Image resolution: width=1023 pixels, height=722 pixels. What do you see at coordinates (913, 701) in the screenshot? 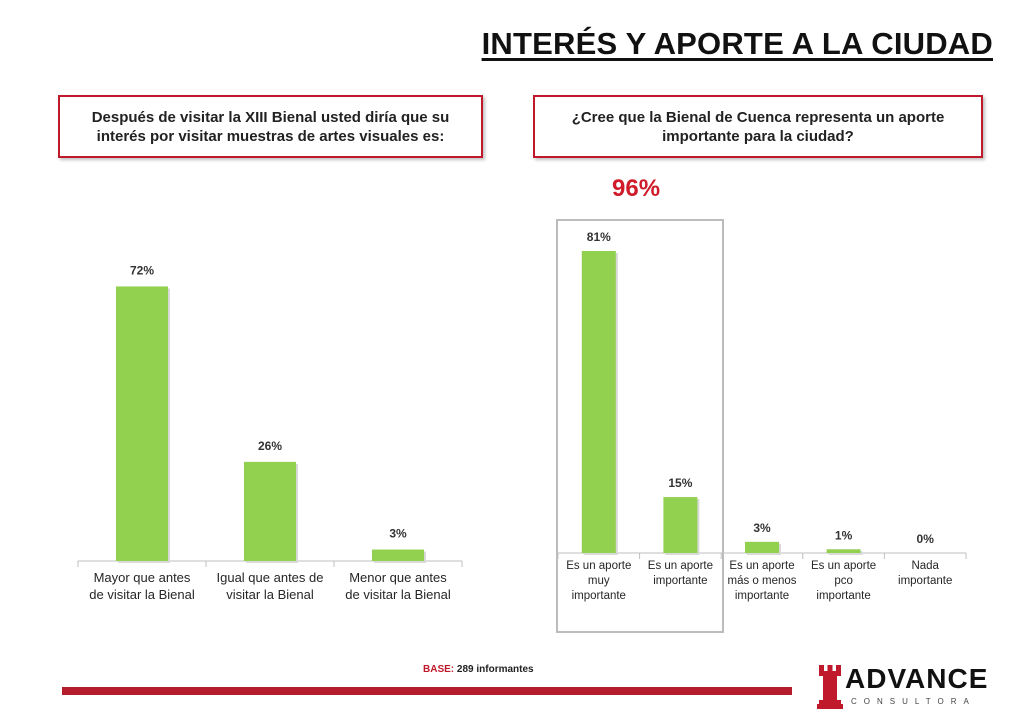
I see `logo-subtitle: CONSULTORA` at bounding box center [913, 701].